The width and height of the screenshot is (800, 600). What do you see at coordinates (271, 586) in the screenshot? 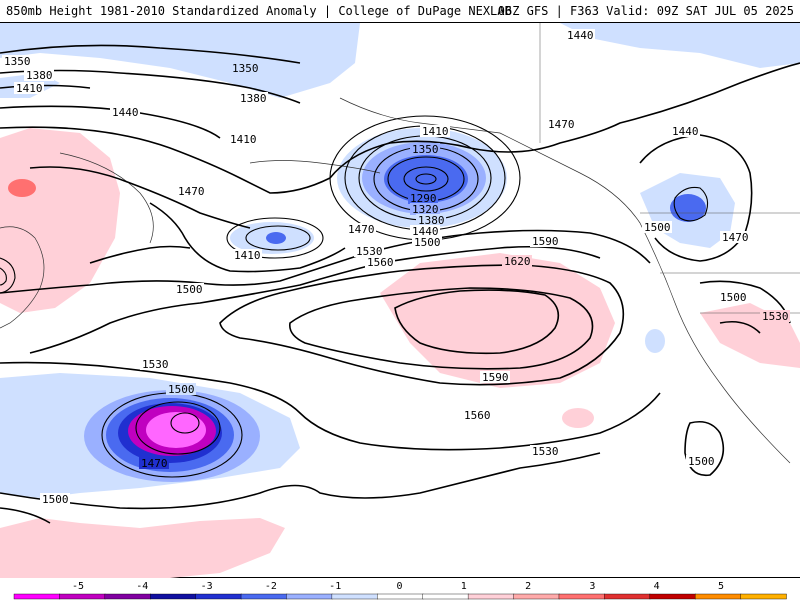
I see `colorbar-tick-label: -2` at bounding box center [271, 586].